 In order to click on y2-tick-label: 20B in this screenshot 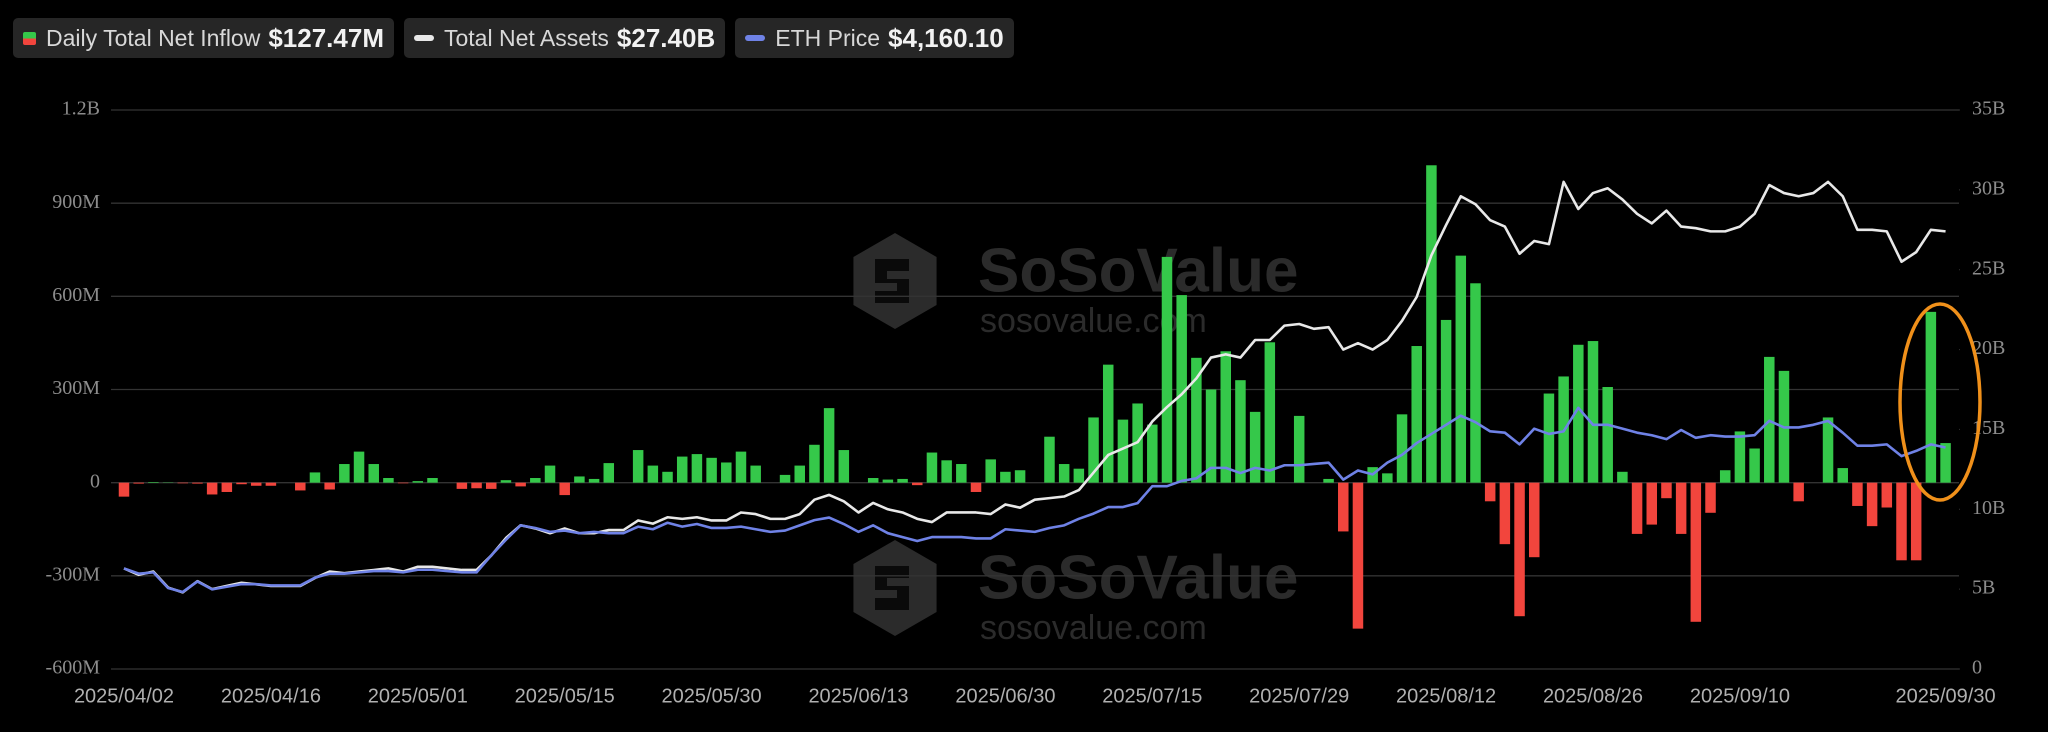, I will do `click(1988, 348)`.